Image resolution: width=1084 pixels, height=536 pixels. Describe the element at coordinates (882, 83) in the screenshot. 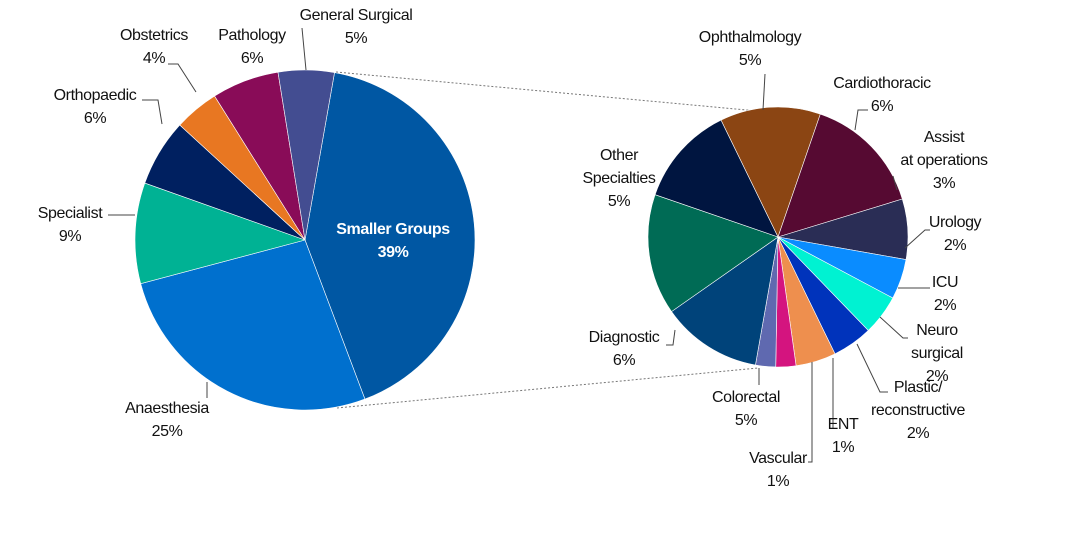

I see `slice-name: Cardiothoracic` at that location.